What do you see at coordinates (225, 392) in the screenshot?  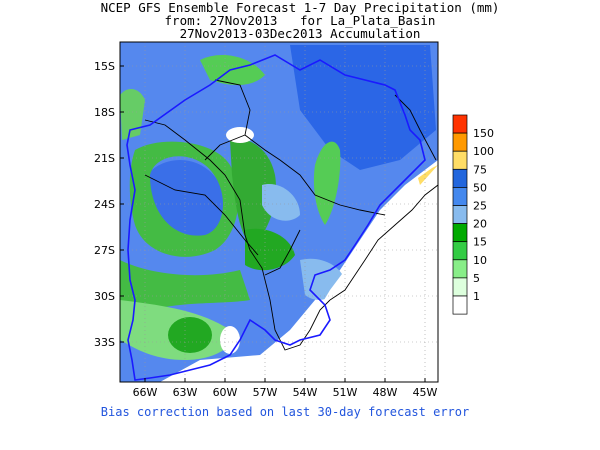 I see `lon-label: 60W` at bounding box center [225, 392].